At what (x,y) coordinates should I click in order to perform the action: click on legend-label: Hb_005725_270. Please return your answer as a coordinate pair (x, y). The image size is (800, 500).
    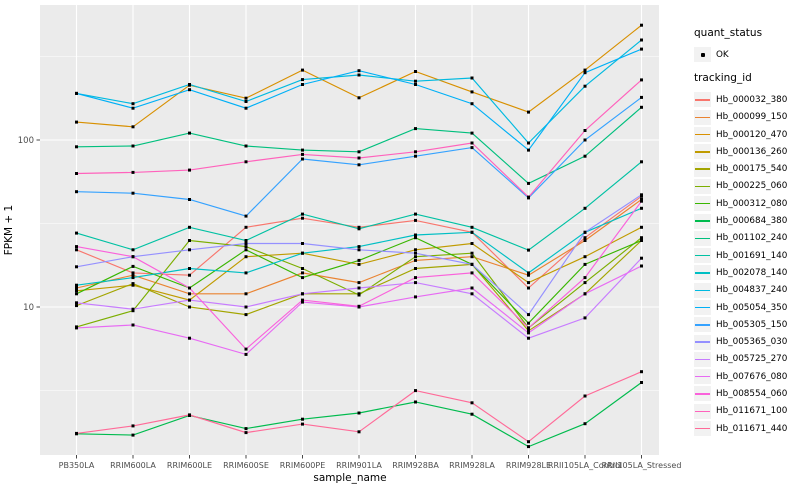
    Looking at the image, I should click on (752, 359).